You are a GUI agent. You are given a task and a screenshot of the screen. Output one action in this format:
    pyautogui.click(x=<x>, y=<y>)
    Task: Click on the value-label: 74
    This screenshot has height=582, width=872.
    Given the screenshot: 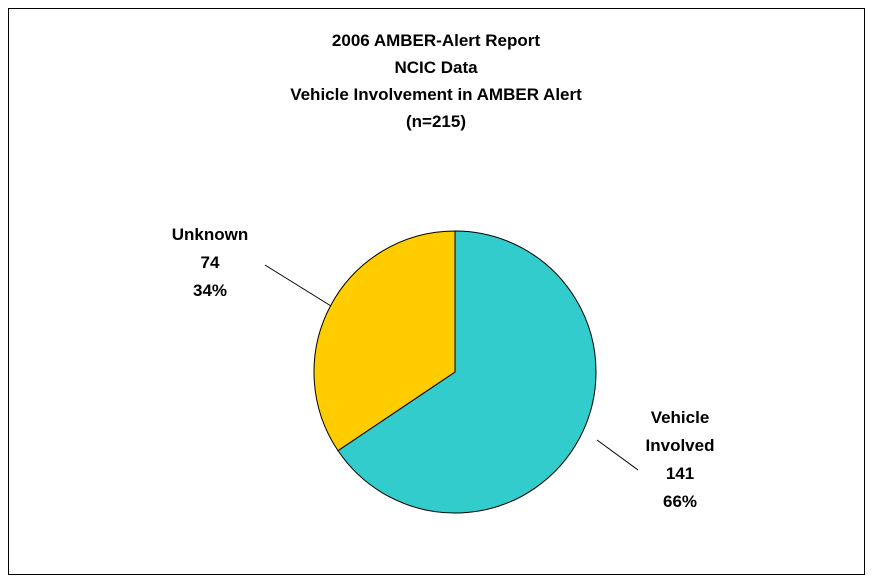 What is the action you would take?
    pyautogui.click(x=210, y=262)
    